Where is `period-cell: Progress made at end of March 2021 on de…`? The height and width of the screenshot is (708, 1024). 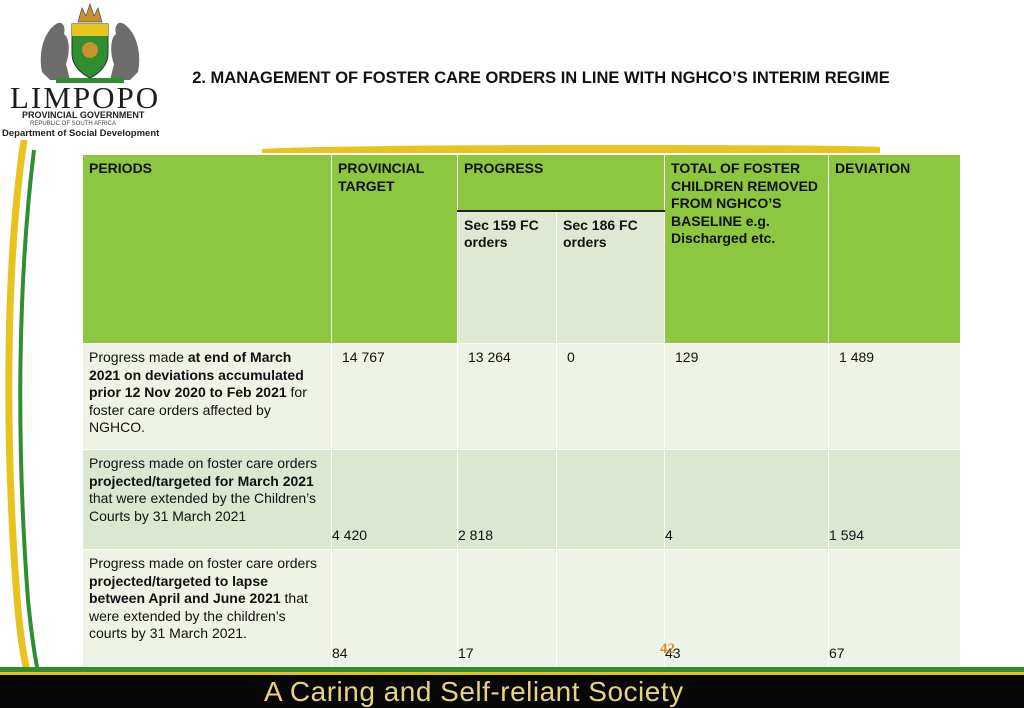 period-cell: Progress made at end of March 2021 on de… is located at coordinates (207, 396).